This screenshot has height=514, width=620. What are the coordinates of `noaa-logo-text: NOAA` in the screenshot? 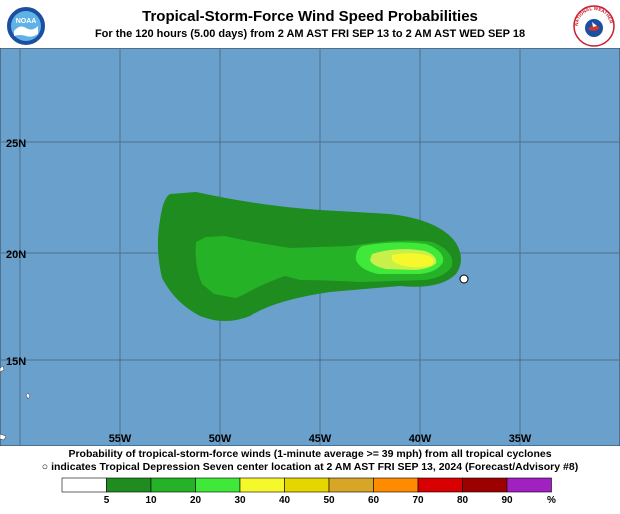 It's located at (26, 21).